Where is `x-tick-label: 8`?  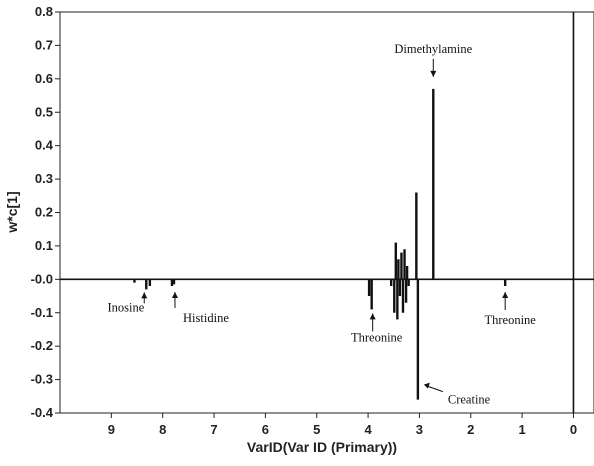 x-tick-label: 8 is located at coordinates (162, 429).